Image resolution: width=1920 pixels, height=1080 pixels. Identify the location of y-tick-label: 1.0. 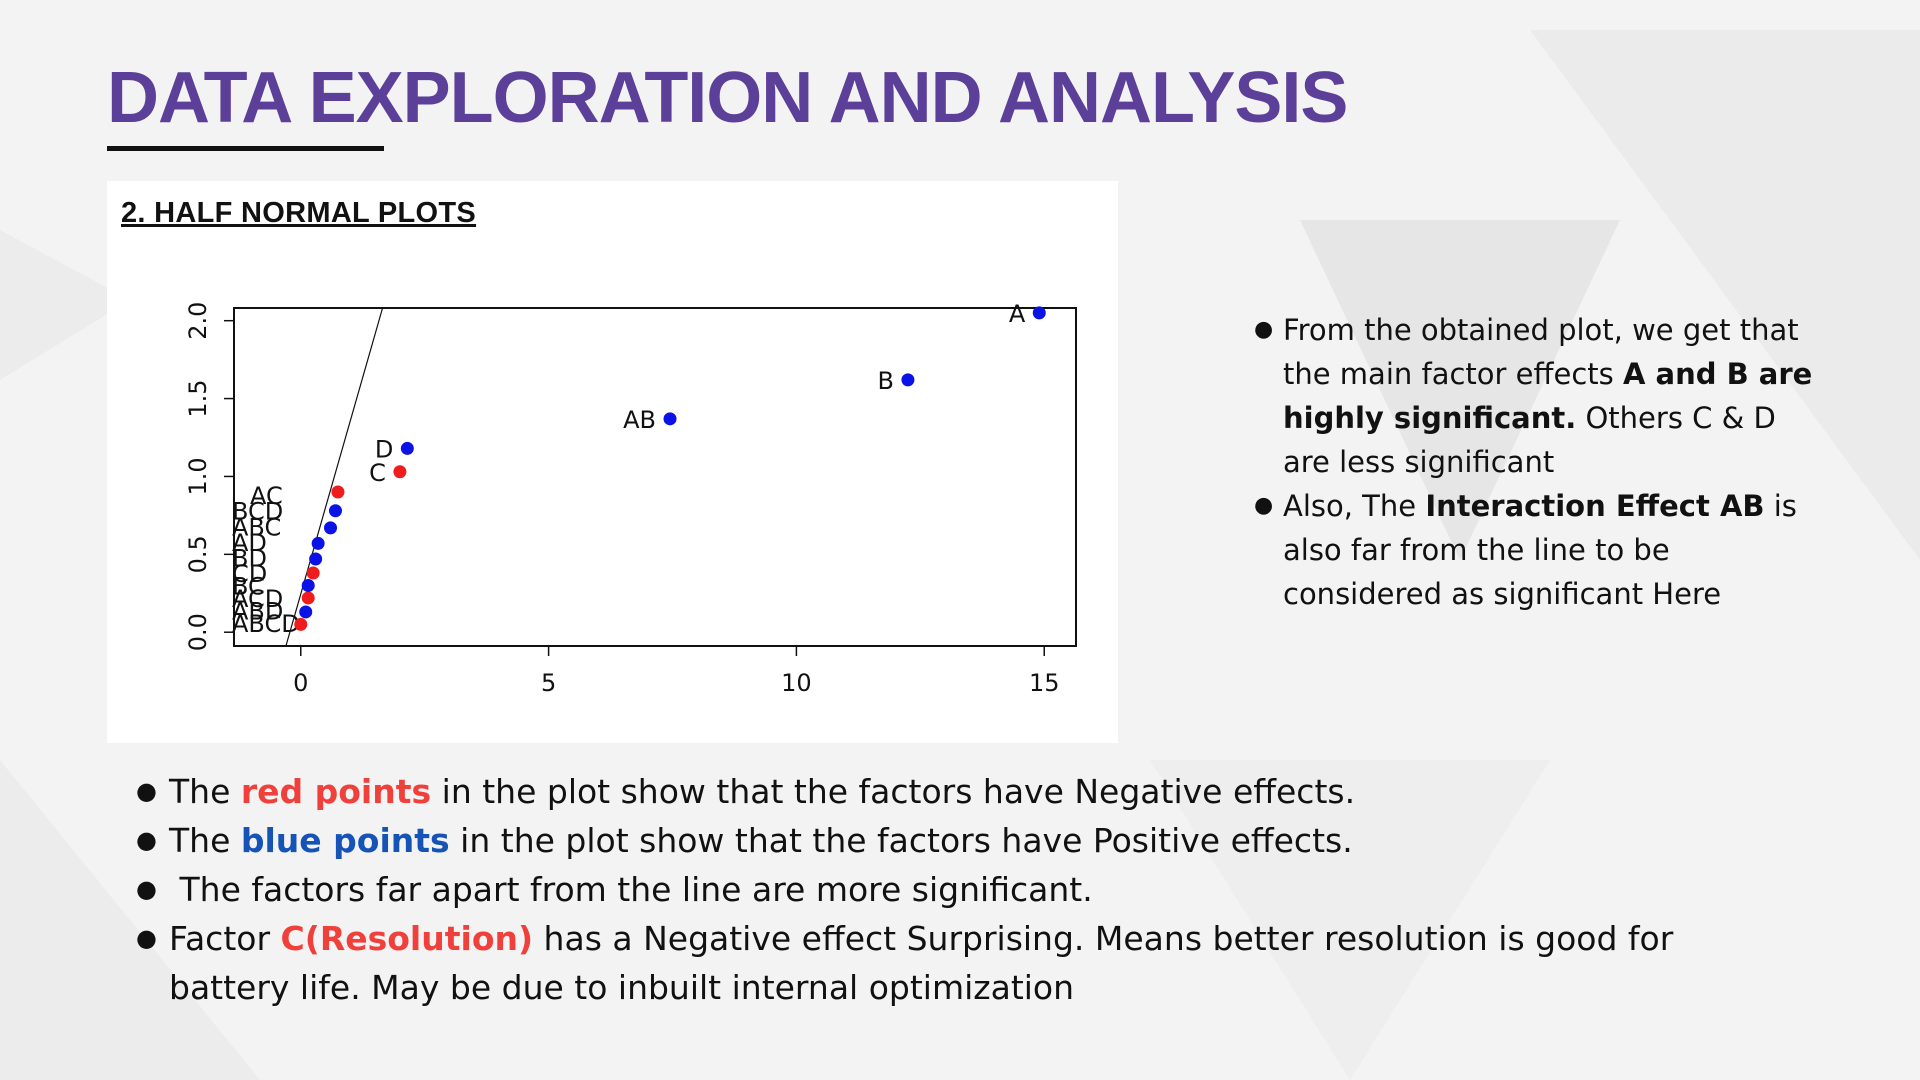
(198, 476).